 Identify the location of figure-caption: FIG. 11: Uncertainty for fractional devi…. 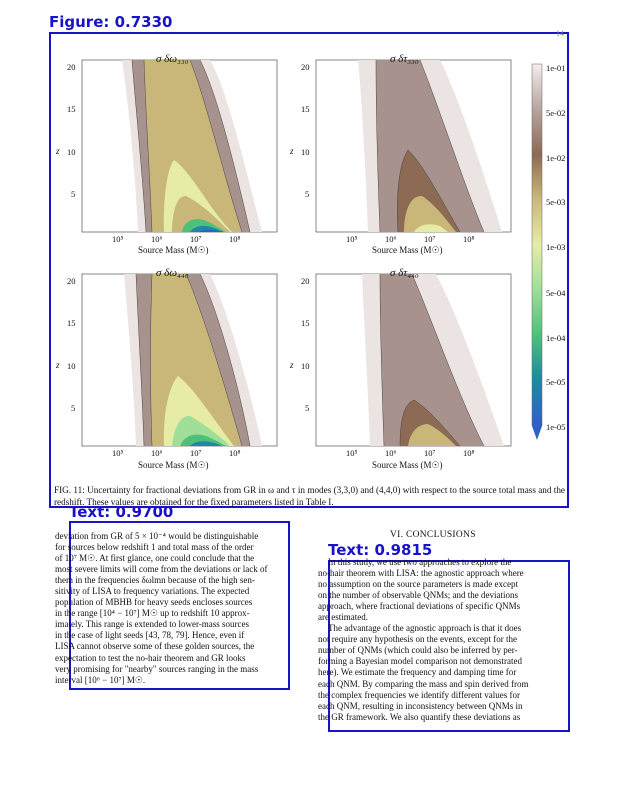
(310, 496).